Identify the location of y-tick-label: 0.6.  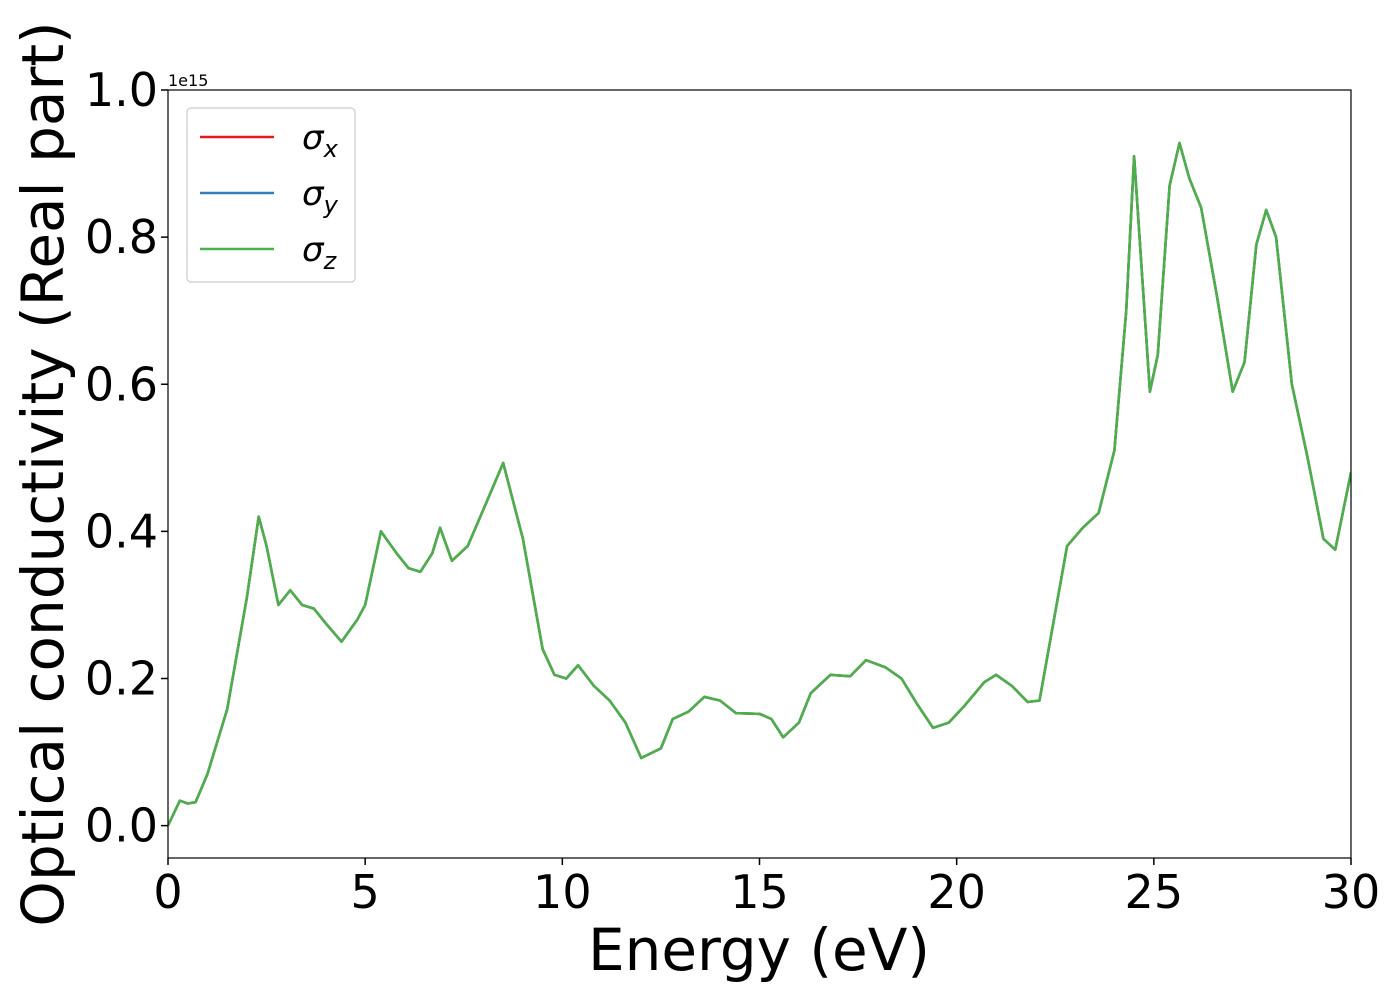
(121, 384).